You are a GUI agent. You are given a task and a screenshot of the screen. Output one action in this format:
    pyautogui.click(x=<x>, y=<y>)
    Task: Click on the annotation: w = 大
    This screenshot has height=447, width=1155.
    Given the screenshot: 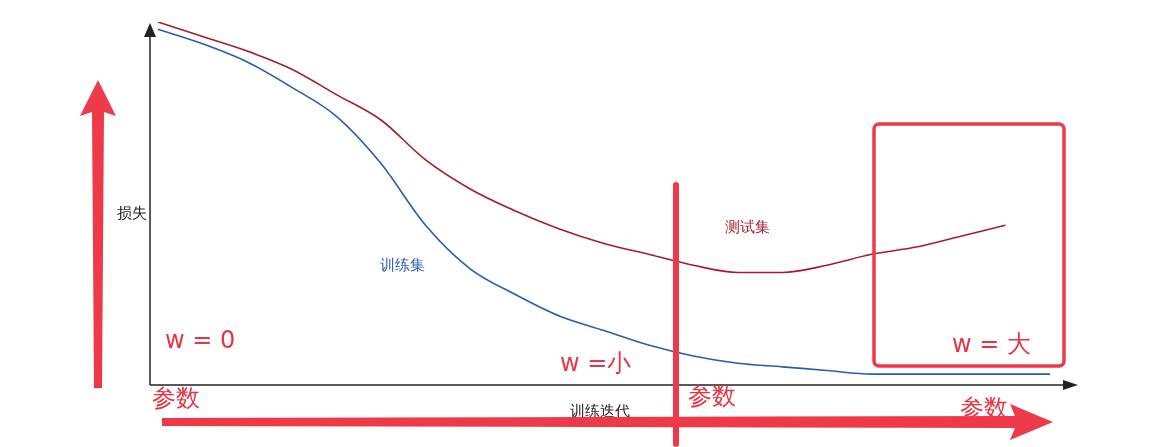 What is the action you would take?
    pyautogui.click(x=991, y=344)
    